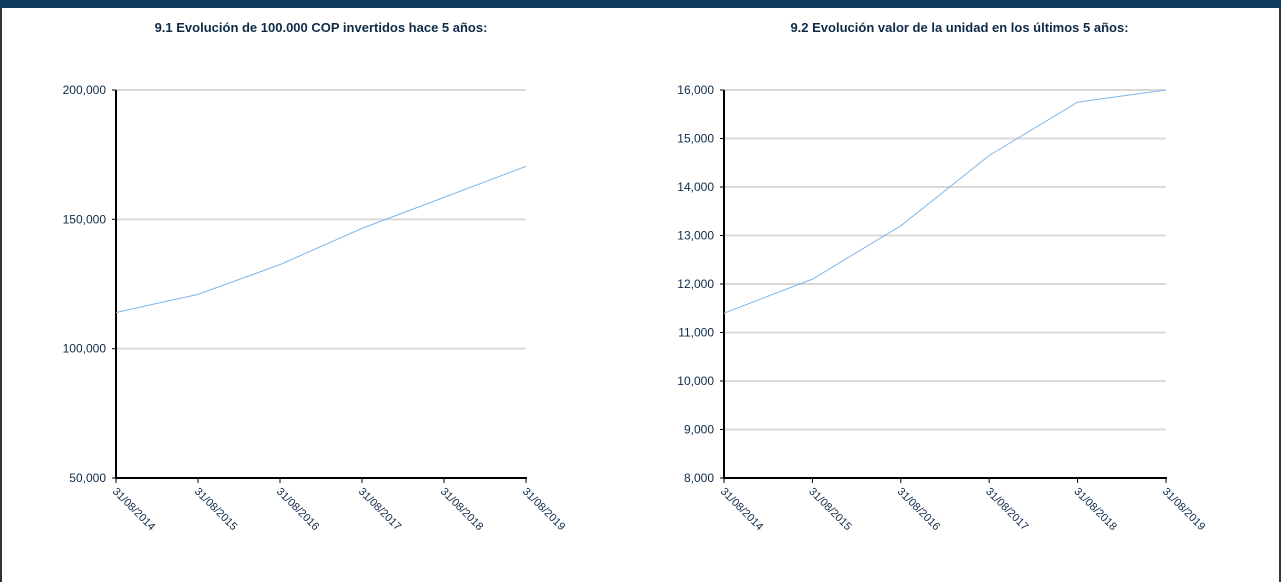 This screenshot has height=582, width=1281. Describe the element at coordinates (695, 236) in the screenshot. I see `y-tick-label: 13,000` at that location.